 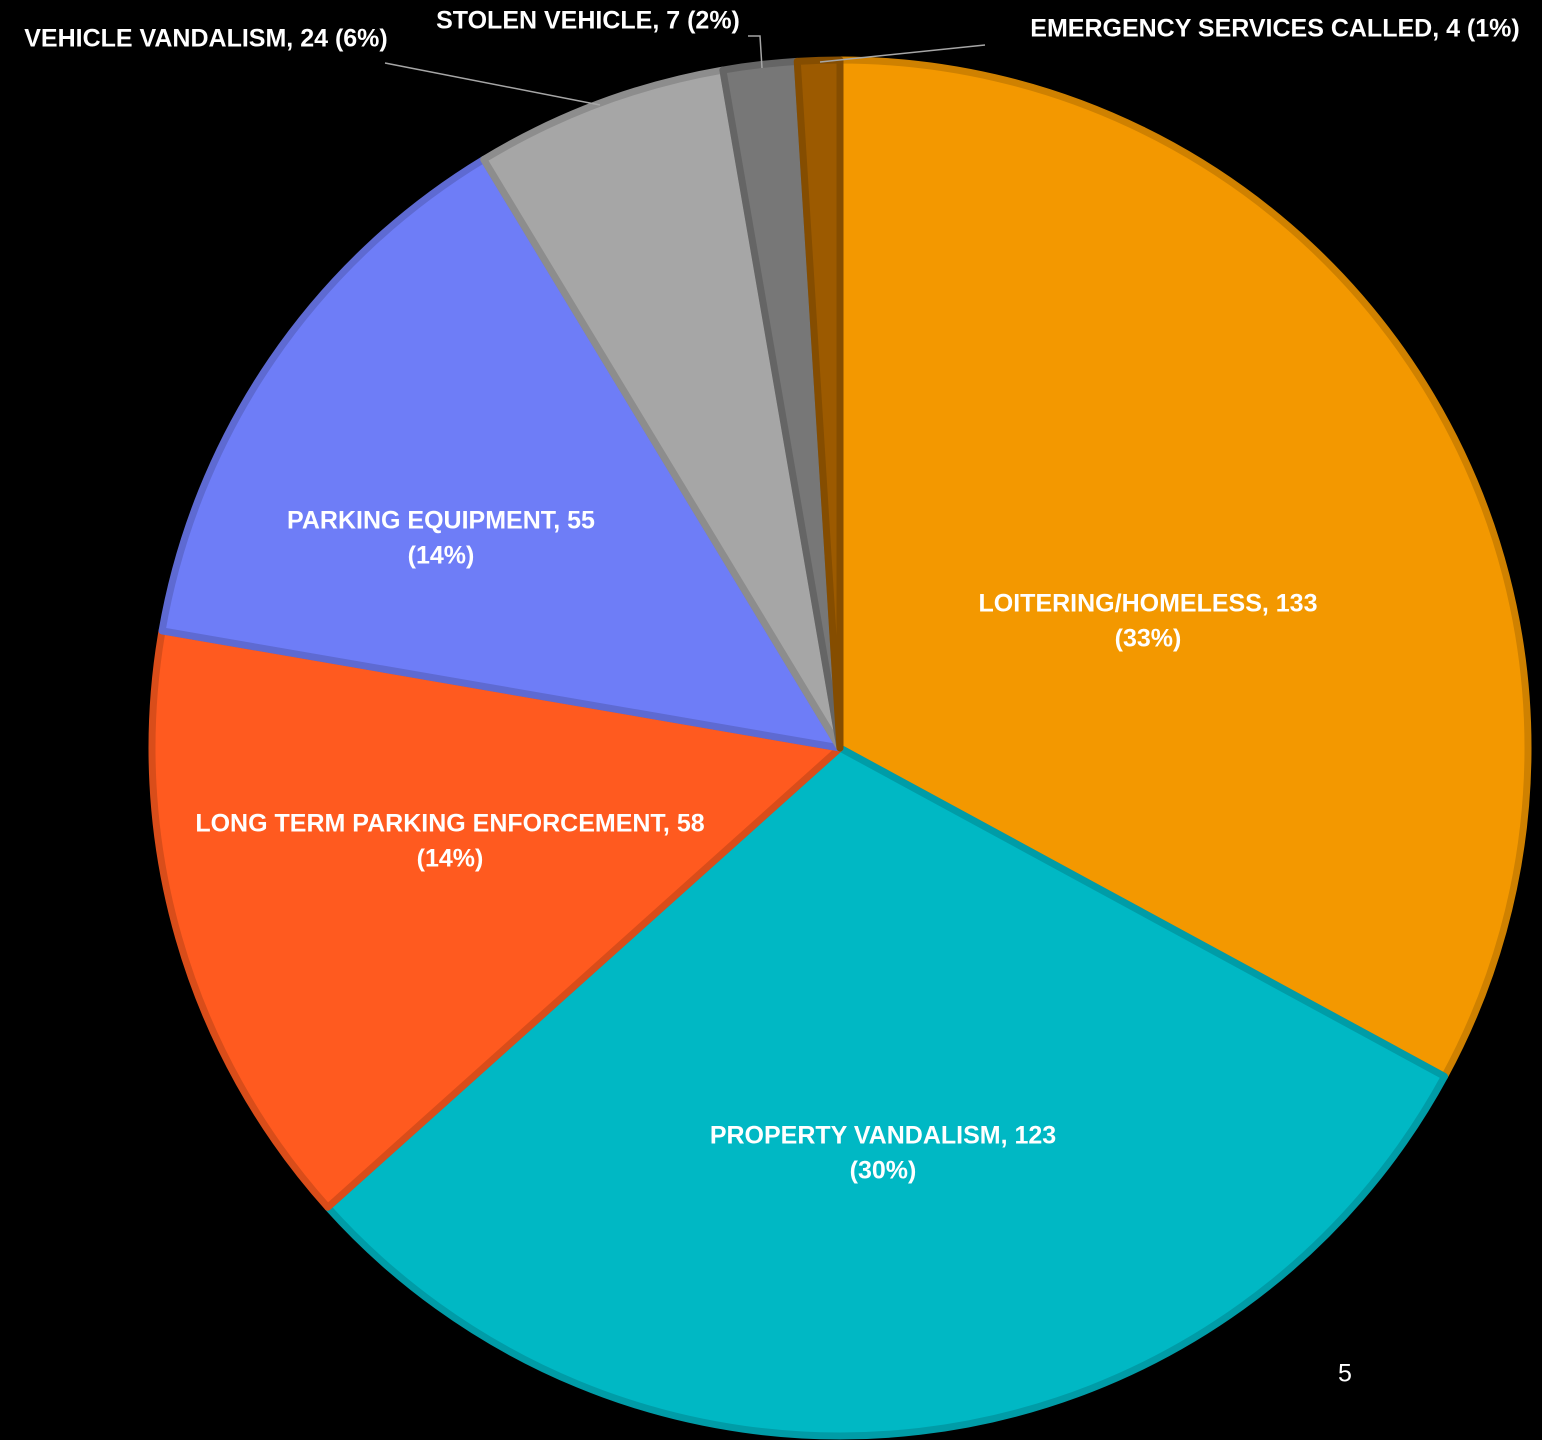 What do you see at coordinates (883, 1171) in the screenshot?
I see `data-label: (30%)` at bounding box center [883, 1171].